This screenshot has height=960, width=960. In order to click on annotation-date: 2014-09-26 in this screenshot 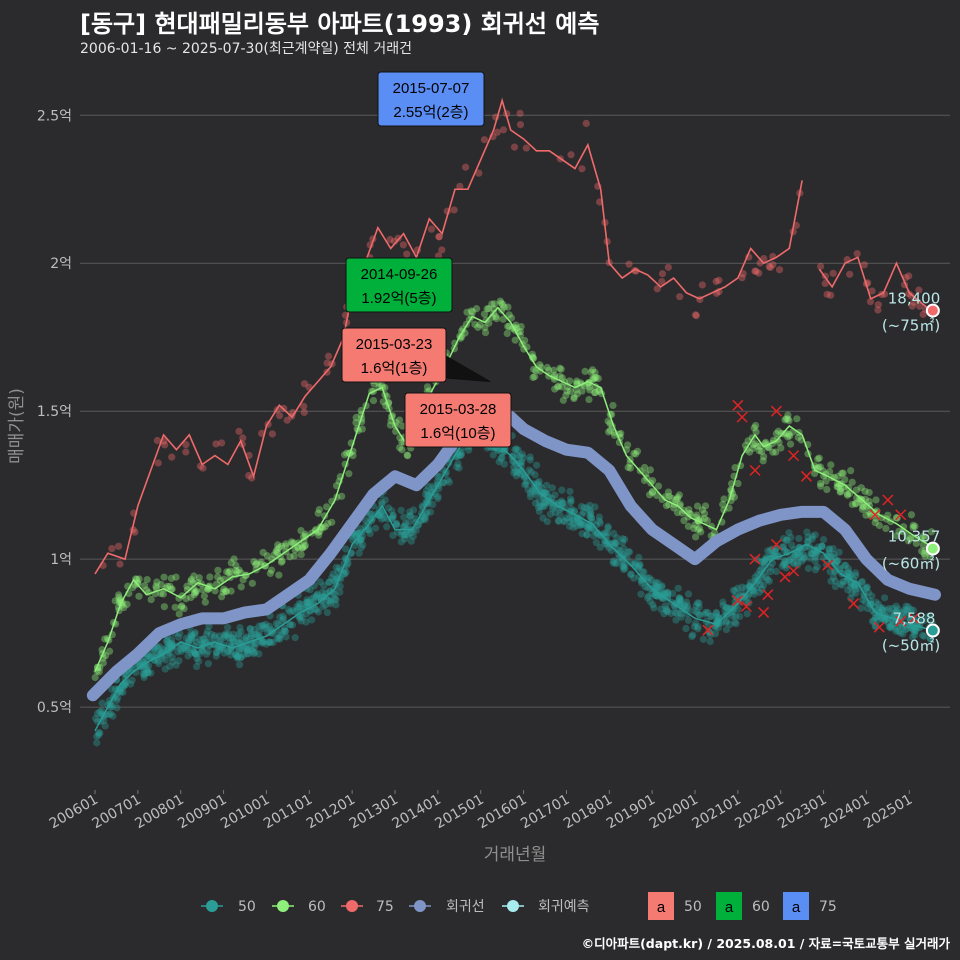, I will do `click(399, 274)`.